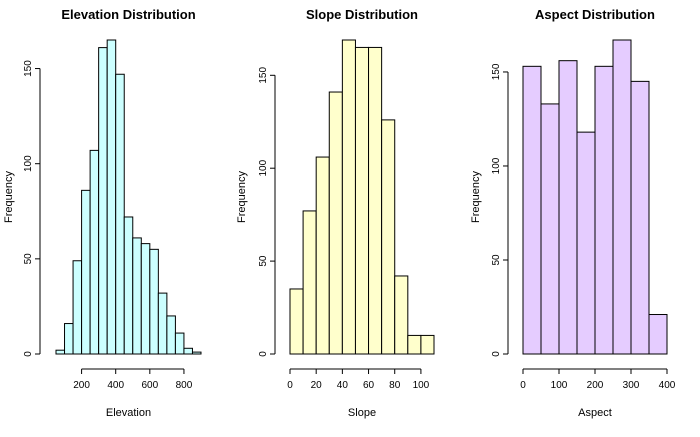  I want to click on x-axis-label: Slope, so click(362, 413).